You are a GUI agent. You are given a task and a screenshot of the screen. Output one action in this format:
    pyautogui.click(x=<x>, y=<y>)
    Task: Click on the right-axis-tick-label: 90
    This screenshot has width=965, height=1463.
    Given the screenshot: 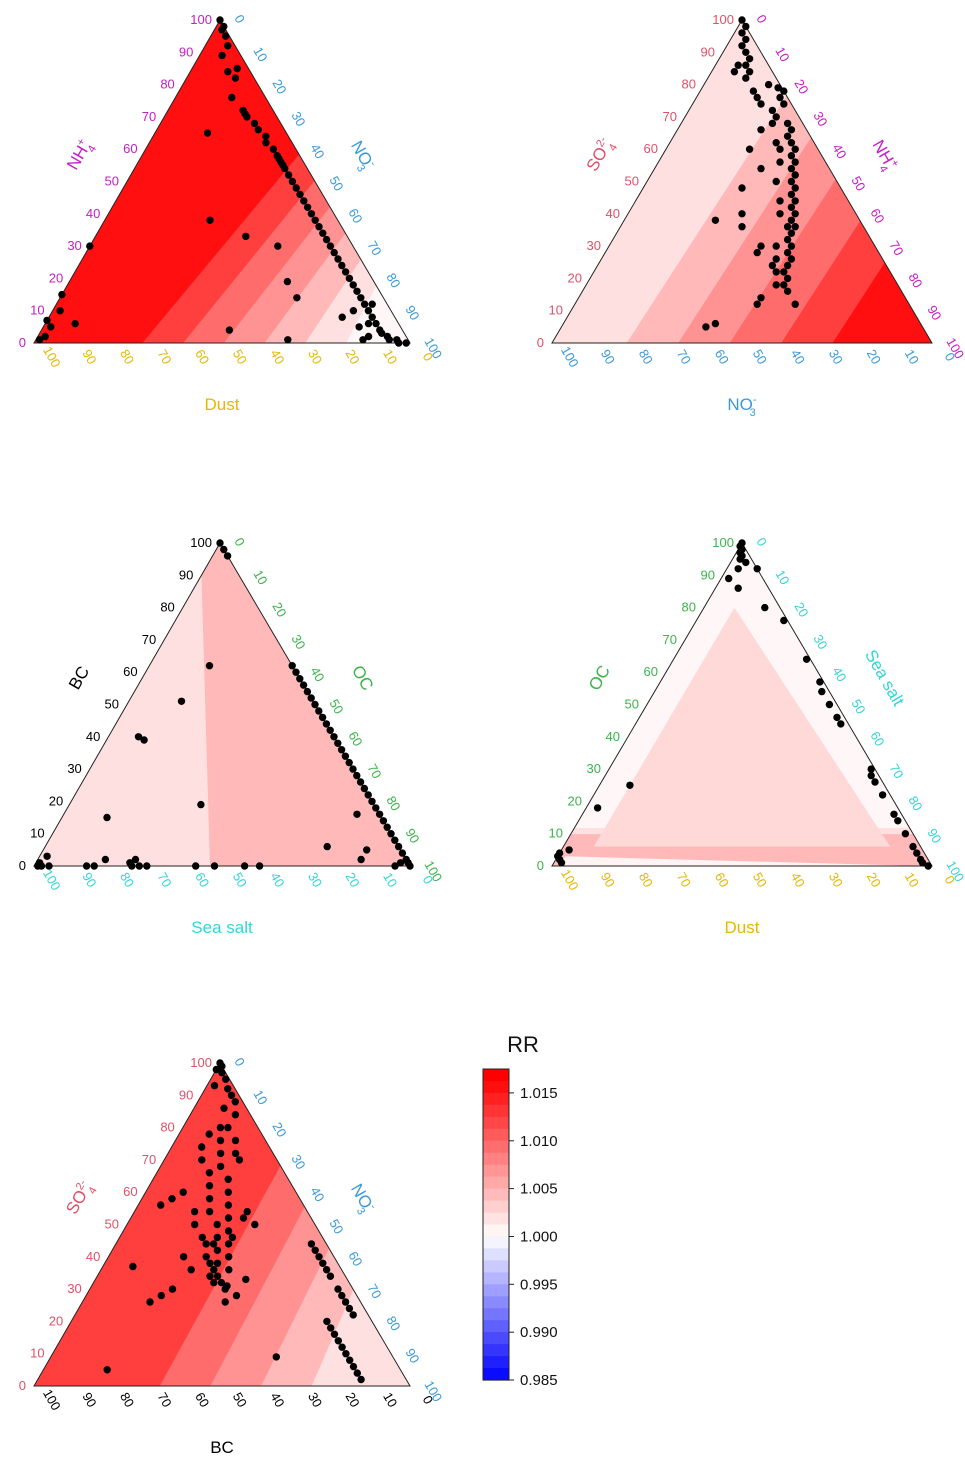 What is the action you would take?
    pyautogui.click(x=934, y=313)
    